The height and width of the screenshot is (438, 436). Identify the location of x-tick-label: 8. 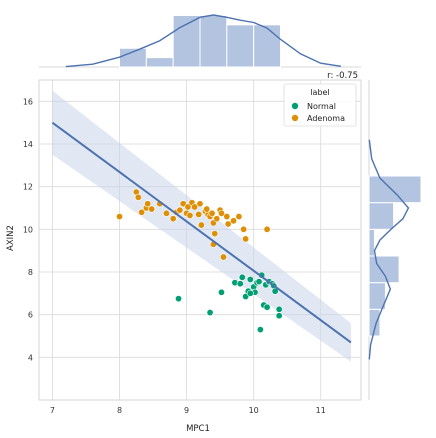
(119, 410).